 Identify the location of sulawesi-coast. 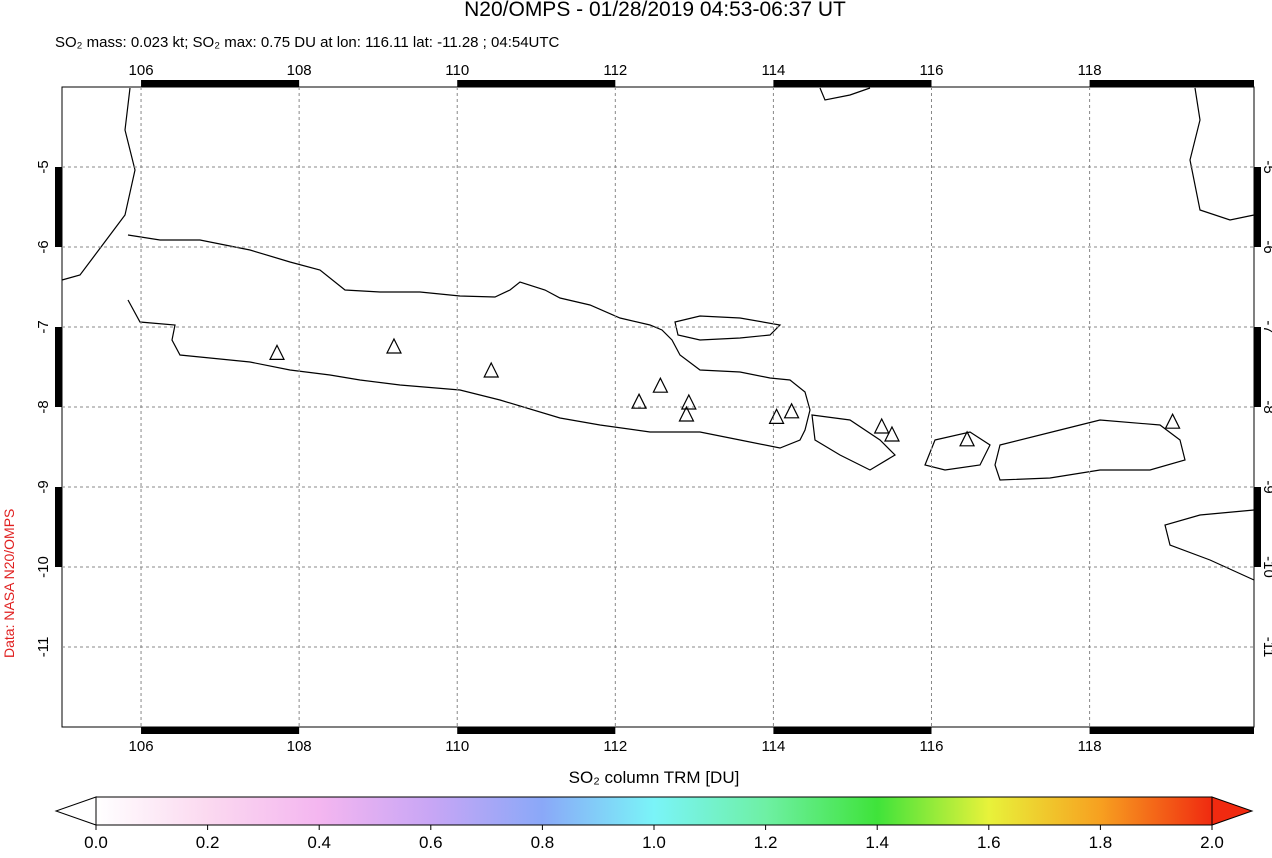
(1222, 154).